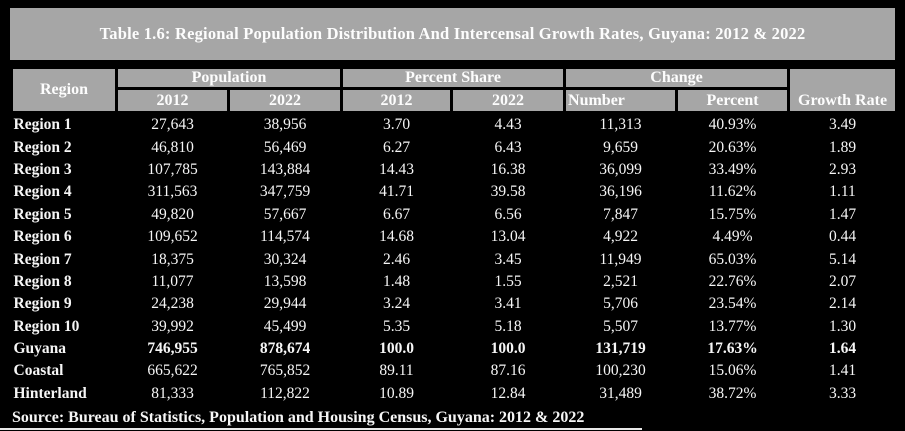 This screenshot has height=431, width=905. What do you see at coordinates (732, 214) in the screenshot?
I see `change-percent-cell: 15.75%` at bounding box center [732, 214].